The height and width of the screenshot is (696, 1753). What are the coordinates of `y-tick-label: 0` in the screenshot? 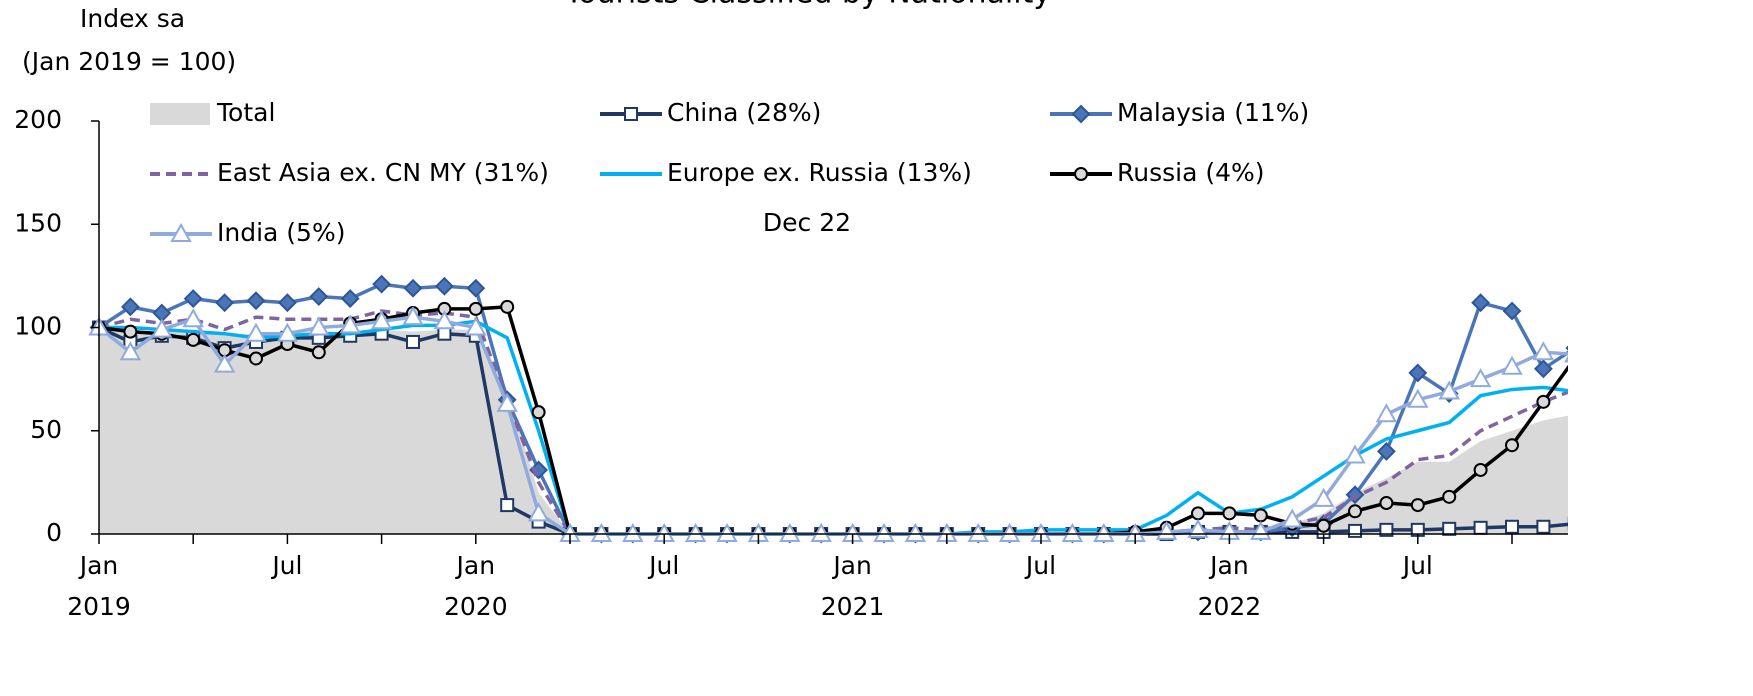 It's located at (54, 532).